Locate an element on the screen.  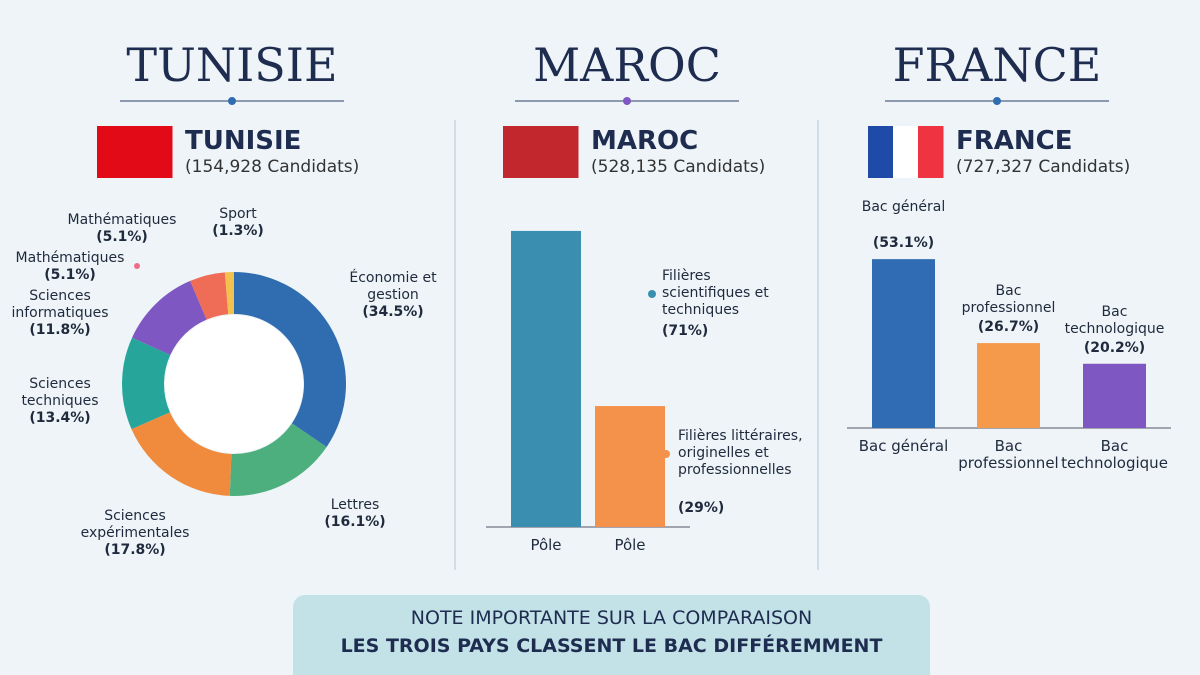
slice-value: (5.1%) is located at coordinates (122, 237).